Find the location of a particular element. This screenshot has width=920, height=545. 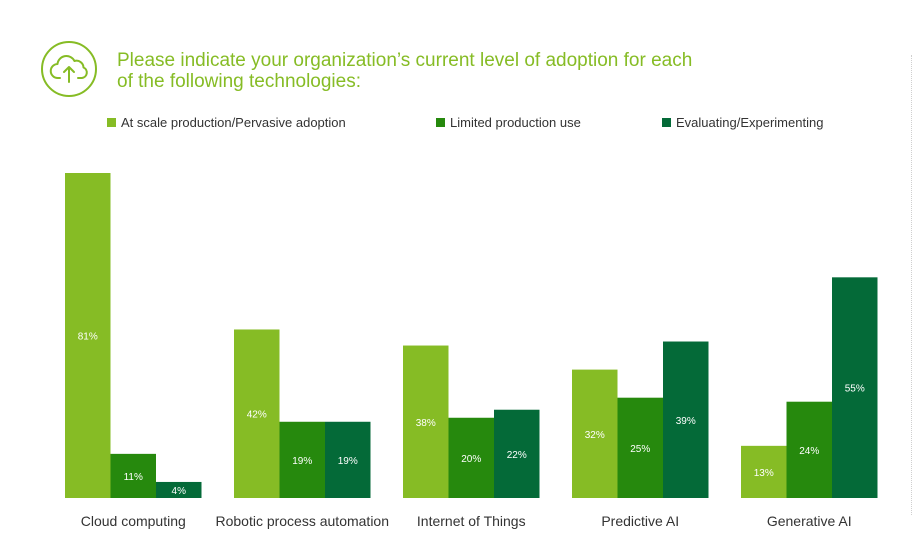

bar-generative-ai-limited-production-use is located at coordinates (809, 449).